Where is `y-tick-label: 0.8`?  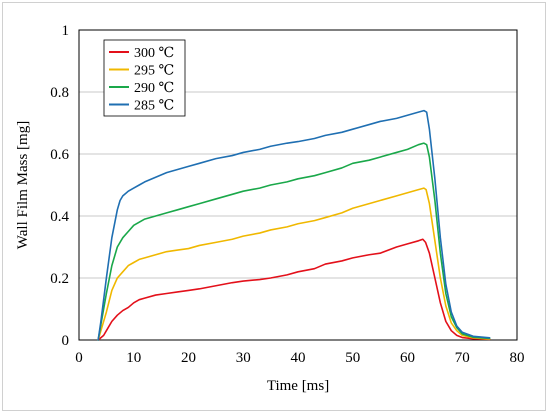 y-tick-label: 0.8 is located at coordinates (59, 93).